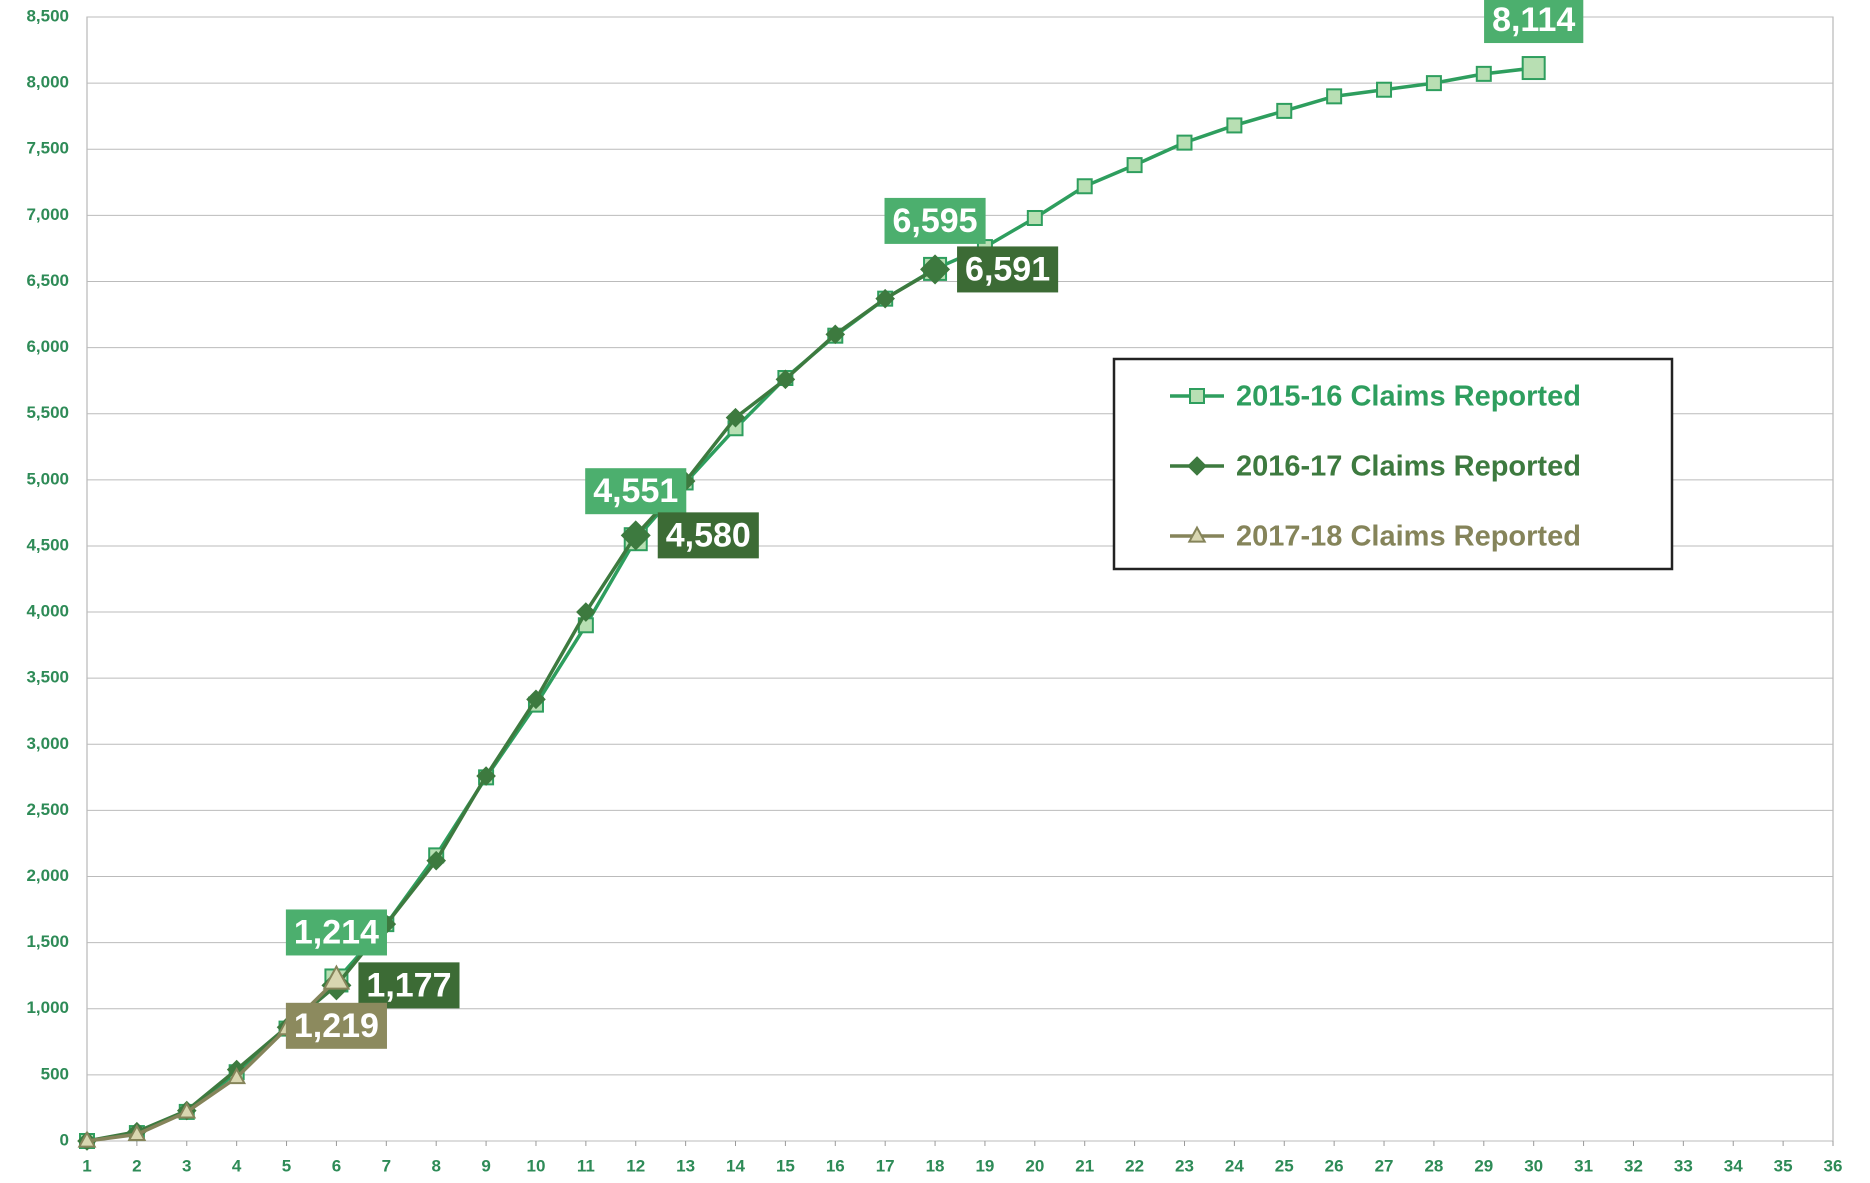 This screenshot has width=1870, height=1183. I want to click on y-tick-label: 8,000, so click(47, 82).